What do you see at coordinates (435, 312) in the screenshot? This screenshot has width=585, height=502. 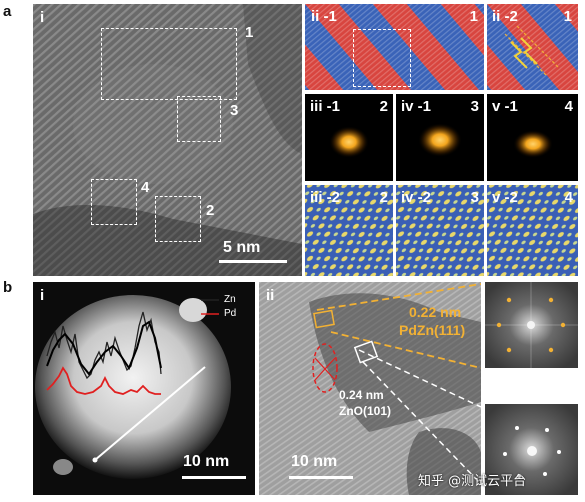 I see `annotation-pdzn-spacing: 0.22 nm` at bounding box center [435, 312].